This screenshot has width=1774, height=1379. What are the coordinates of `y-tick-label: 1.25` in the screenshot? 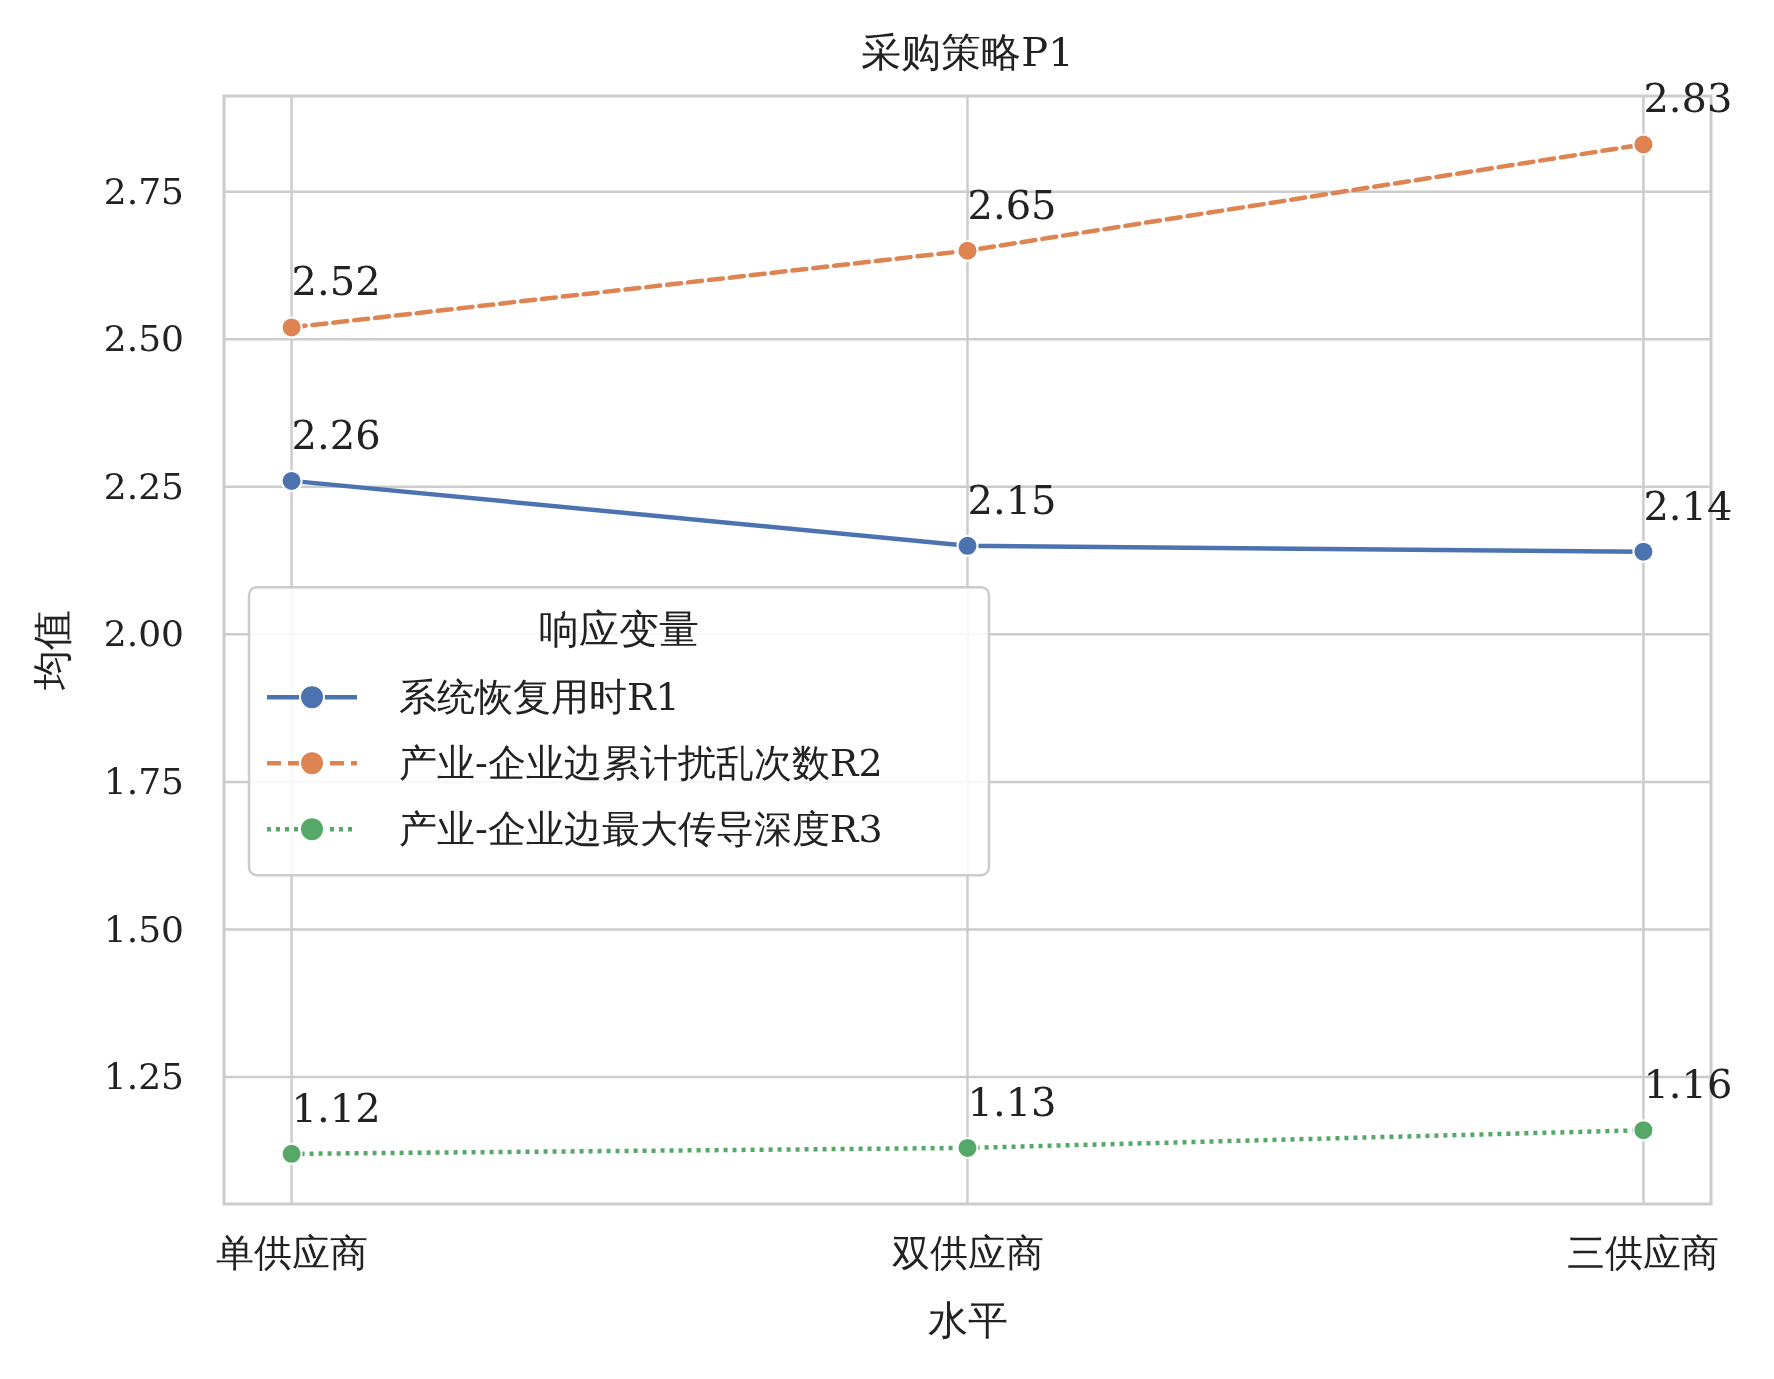 It's located at (143, 1077).